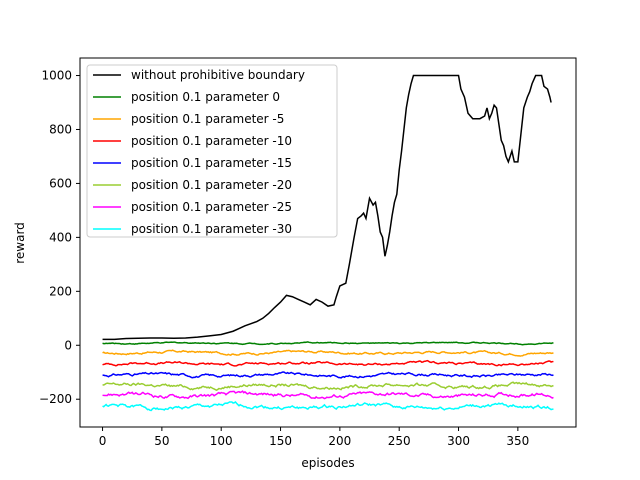 The width and height of the screenshot is (640, 480). I want to click on y-tick-label: 400, so click(60, 237).